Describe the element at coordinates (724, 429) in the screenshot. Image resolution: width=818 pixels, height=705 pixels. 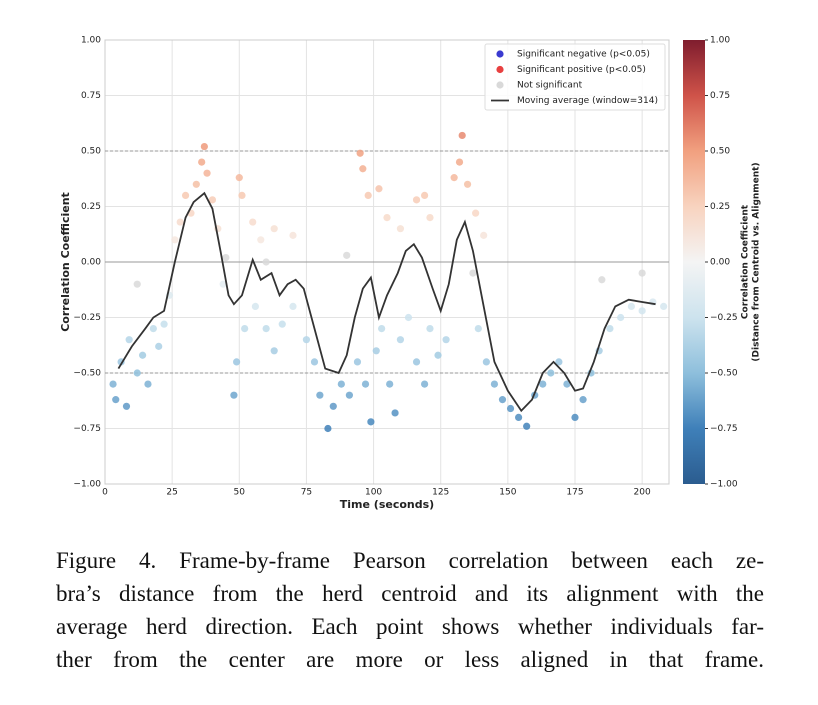
I see `colorbar-tick-label: −0.75` at that location.